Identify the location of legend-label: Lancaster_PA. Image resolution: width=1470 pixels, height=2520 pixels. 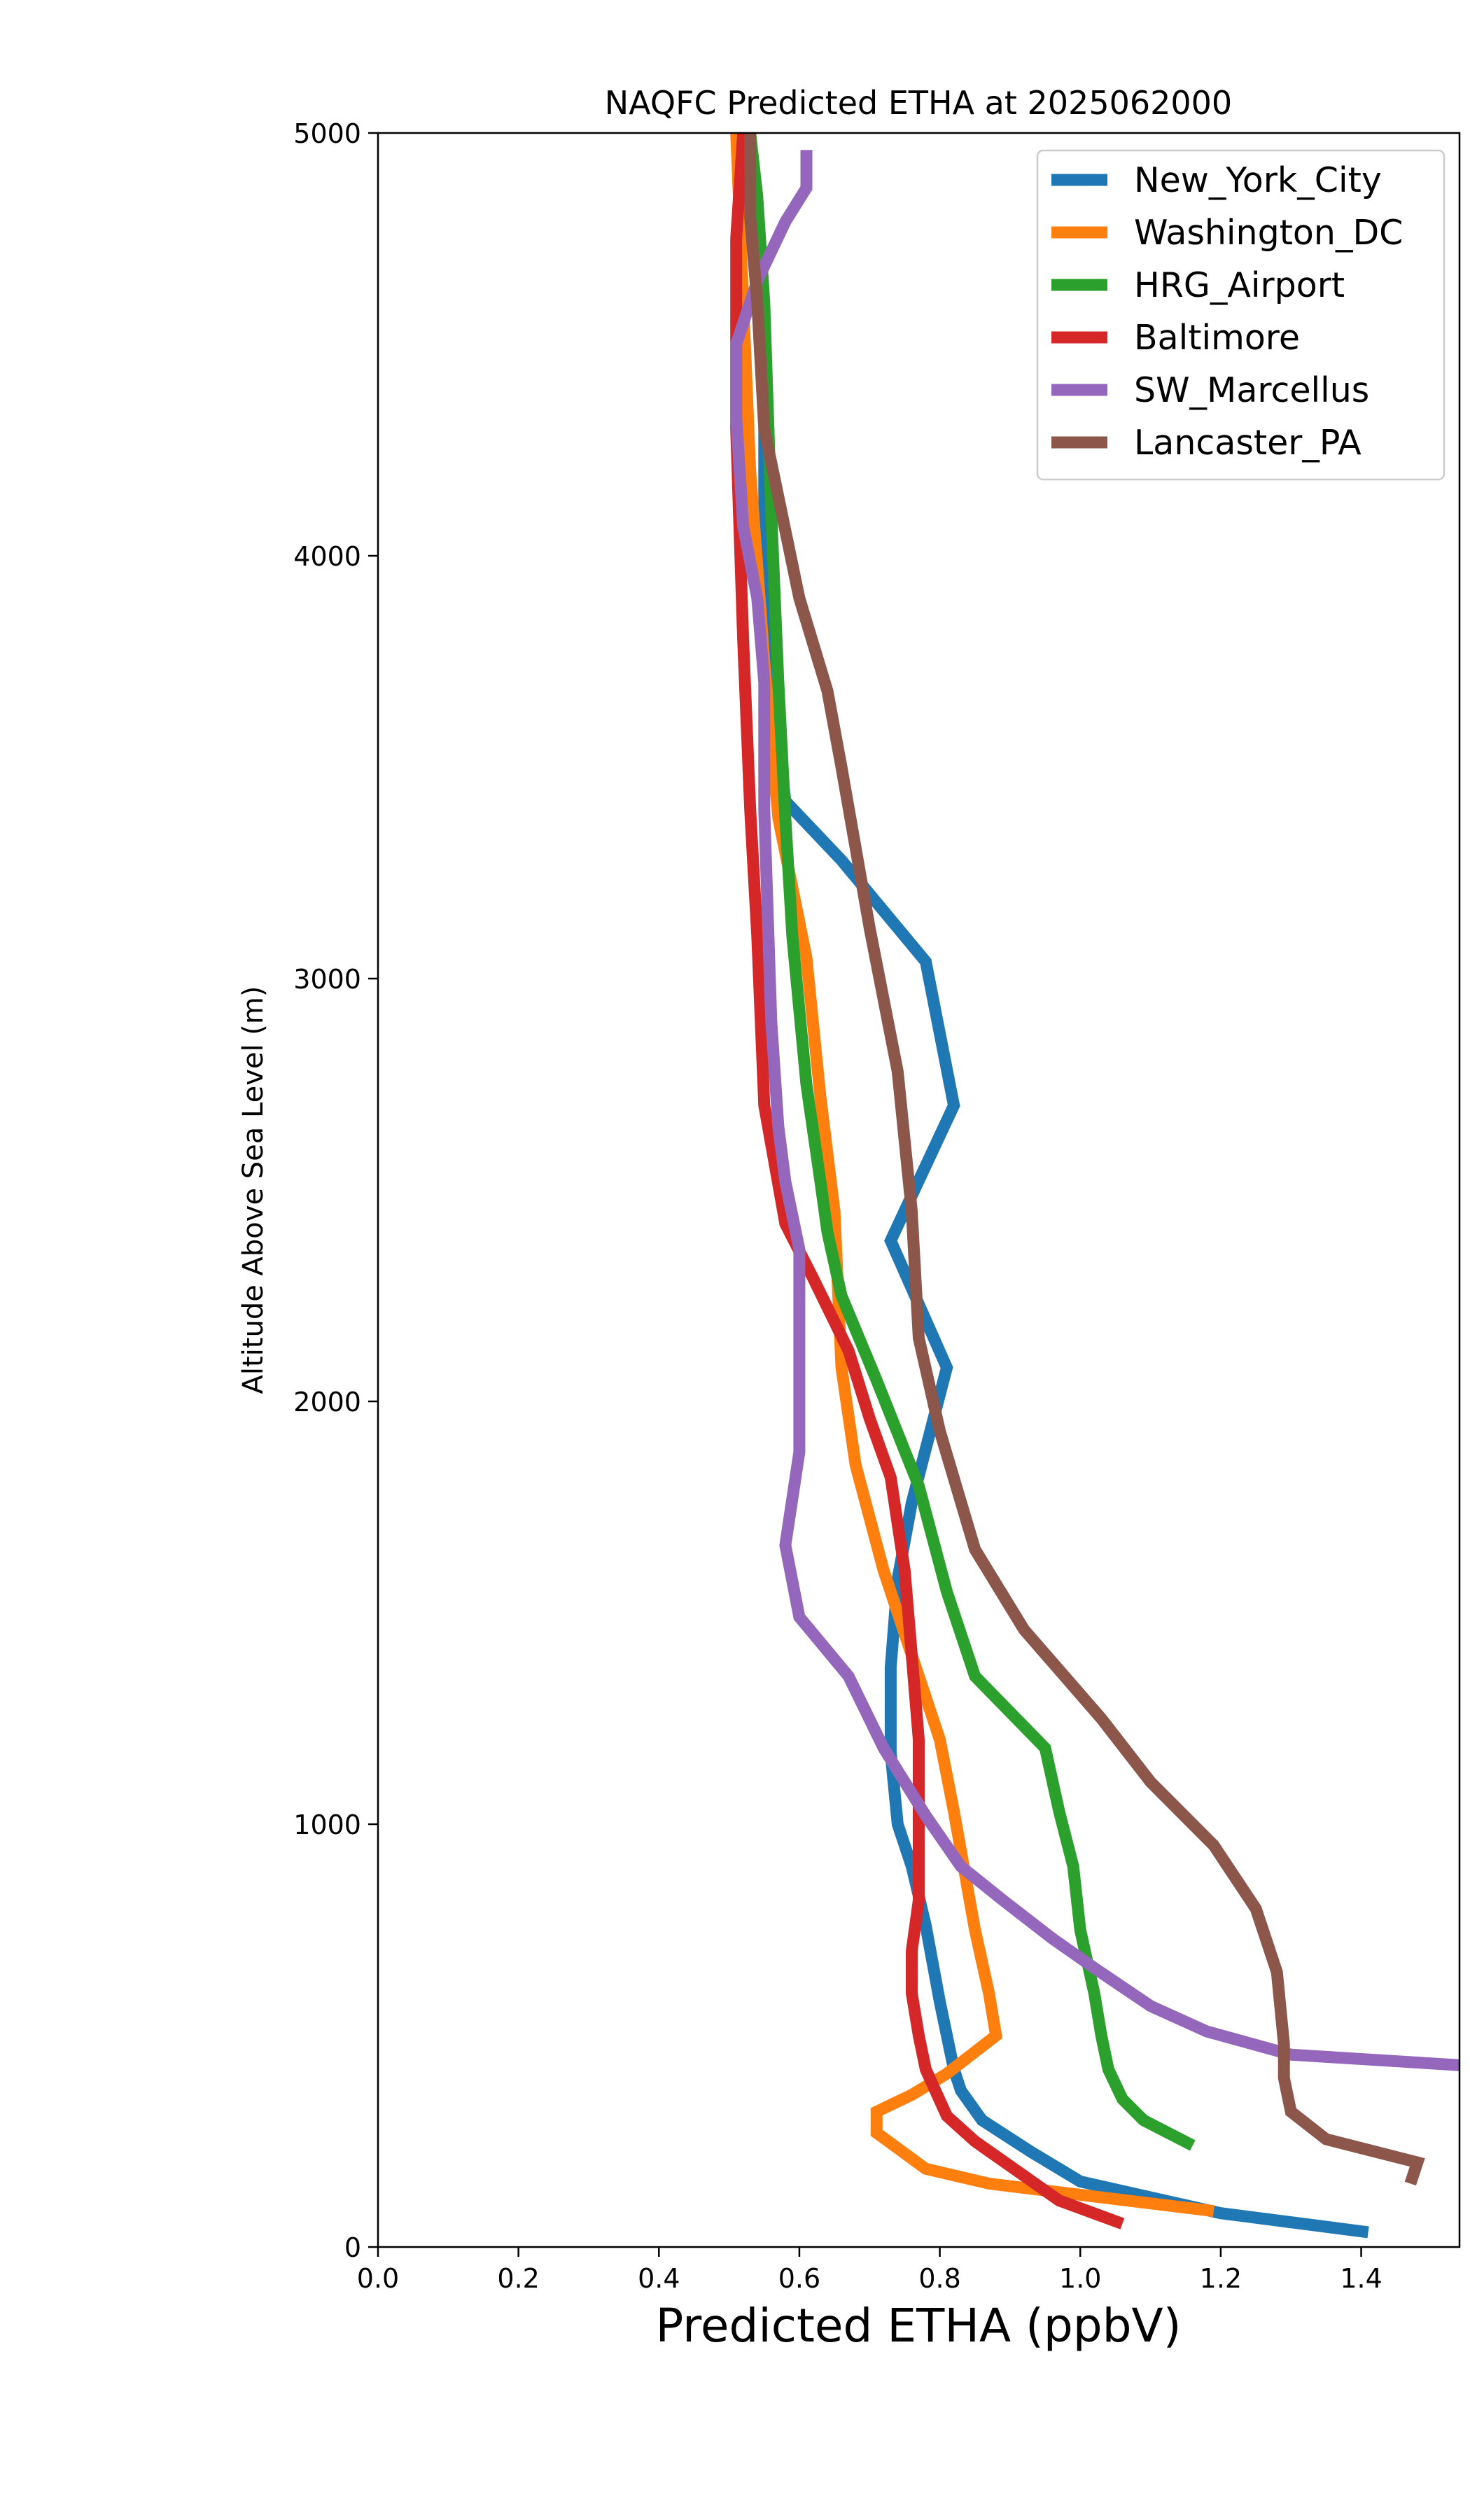
(1248, 443).